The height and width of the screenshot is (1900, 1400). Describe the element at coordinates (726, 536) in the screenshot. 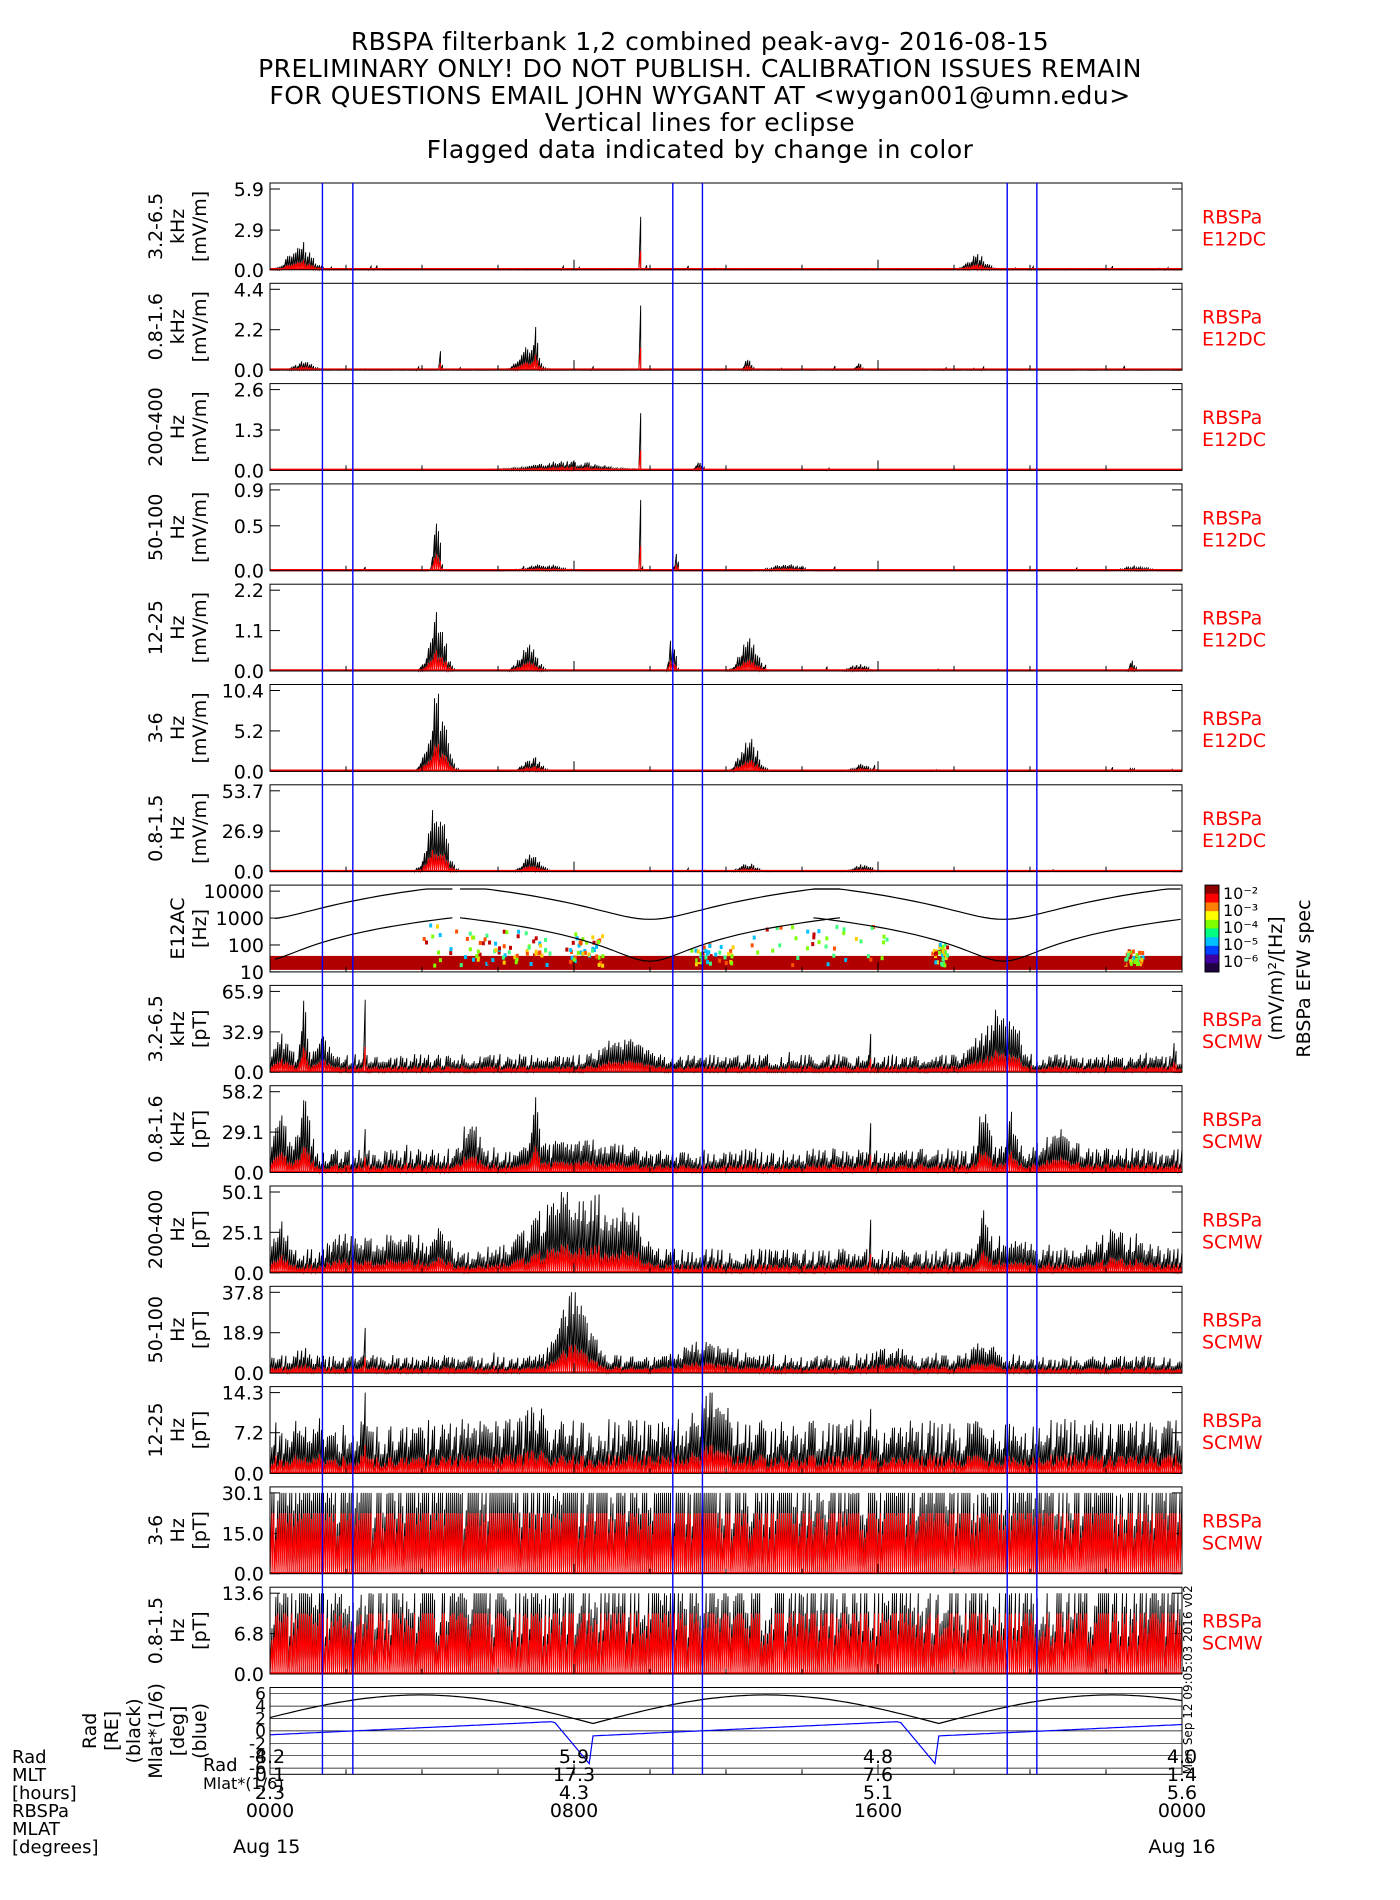

I see `peak-trace` at that location.